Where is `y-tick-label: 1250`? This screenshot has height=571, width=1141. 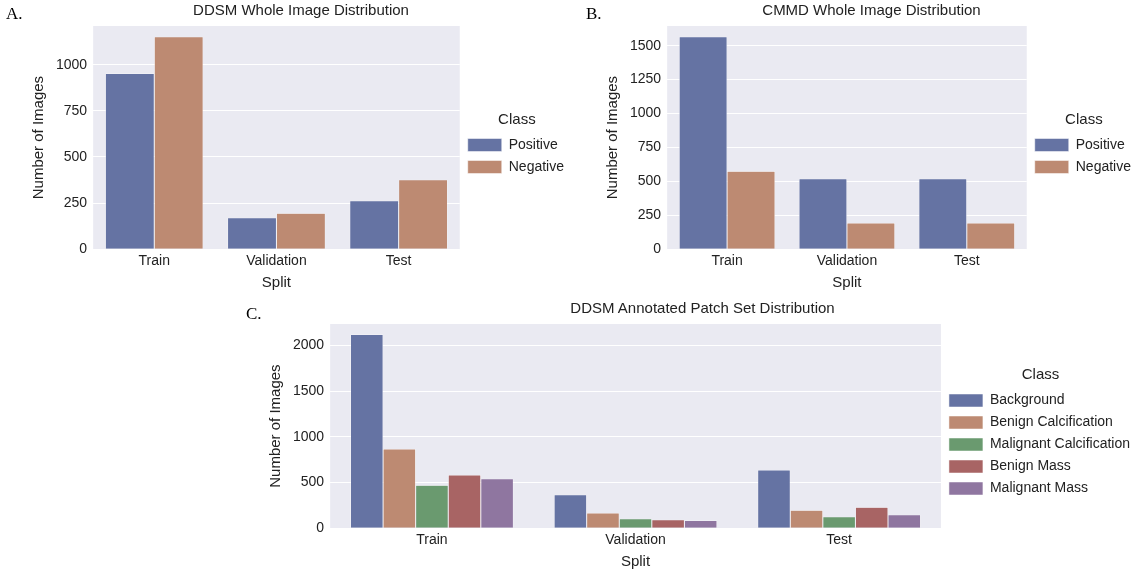 y-tick-label: 1250 is located at coordinates (645, 78).